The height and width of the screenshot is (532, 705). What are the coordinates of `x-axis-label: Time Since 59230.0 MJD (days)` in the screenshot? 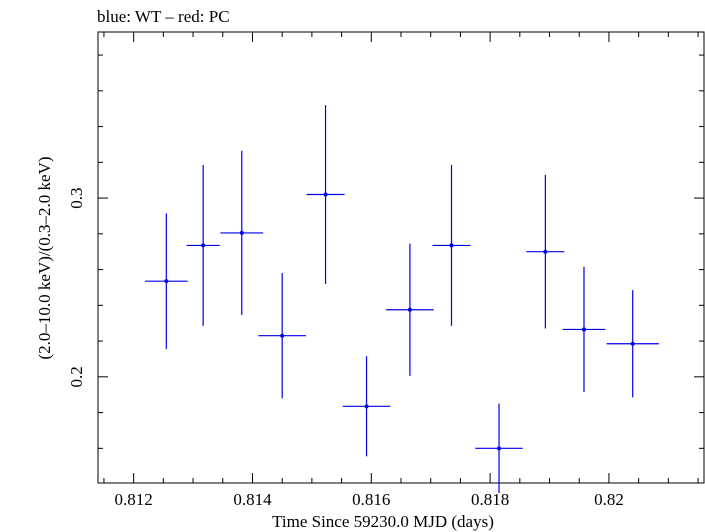 It's located at (383, 521).